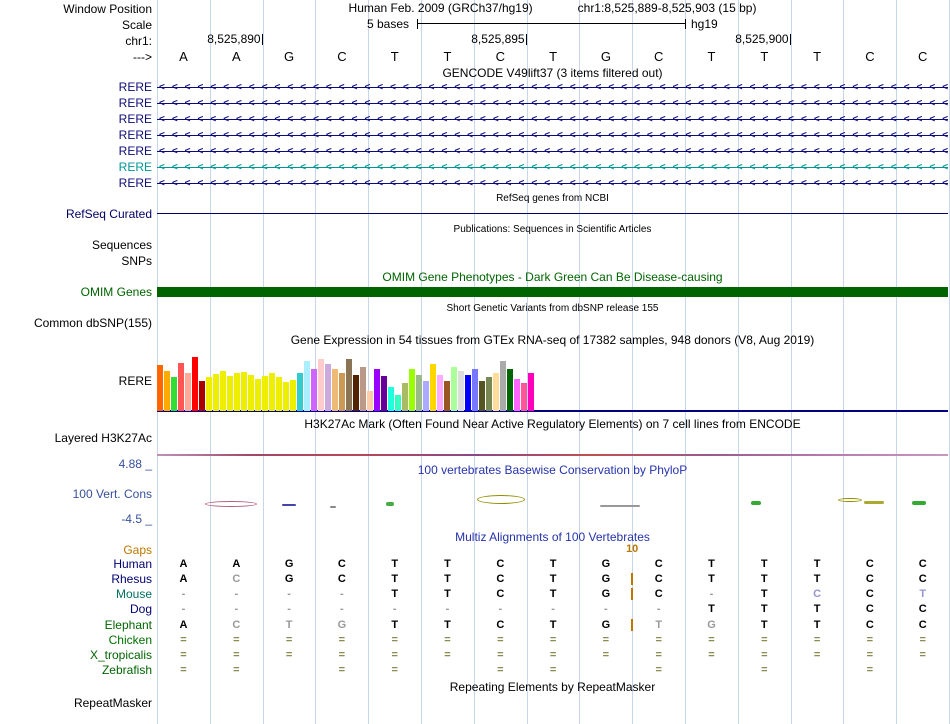  Describe the element at coordinates (136, 261) in the screenshot. I see `snps-label: SNPs` at that location.